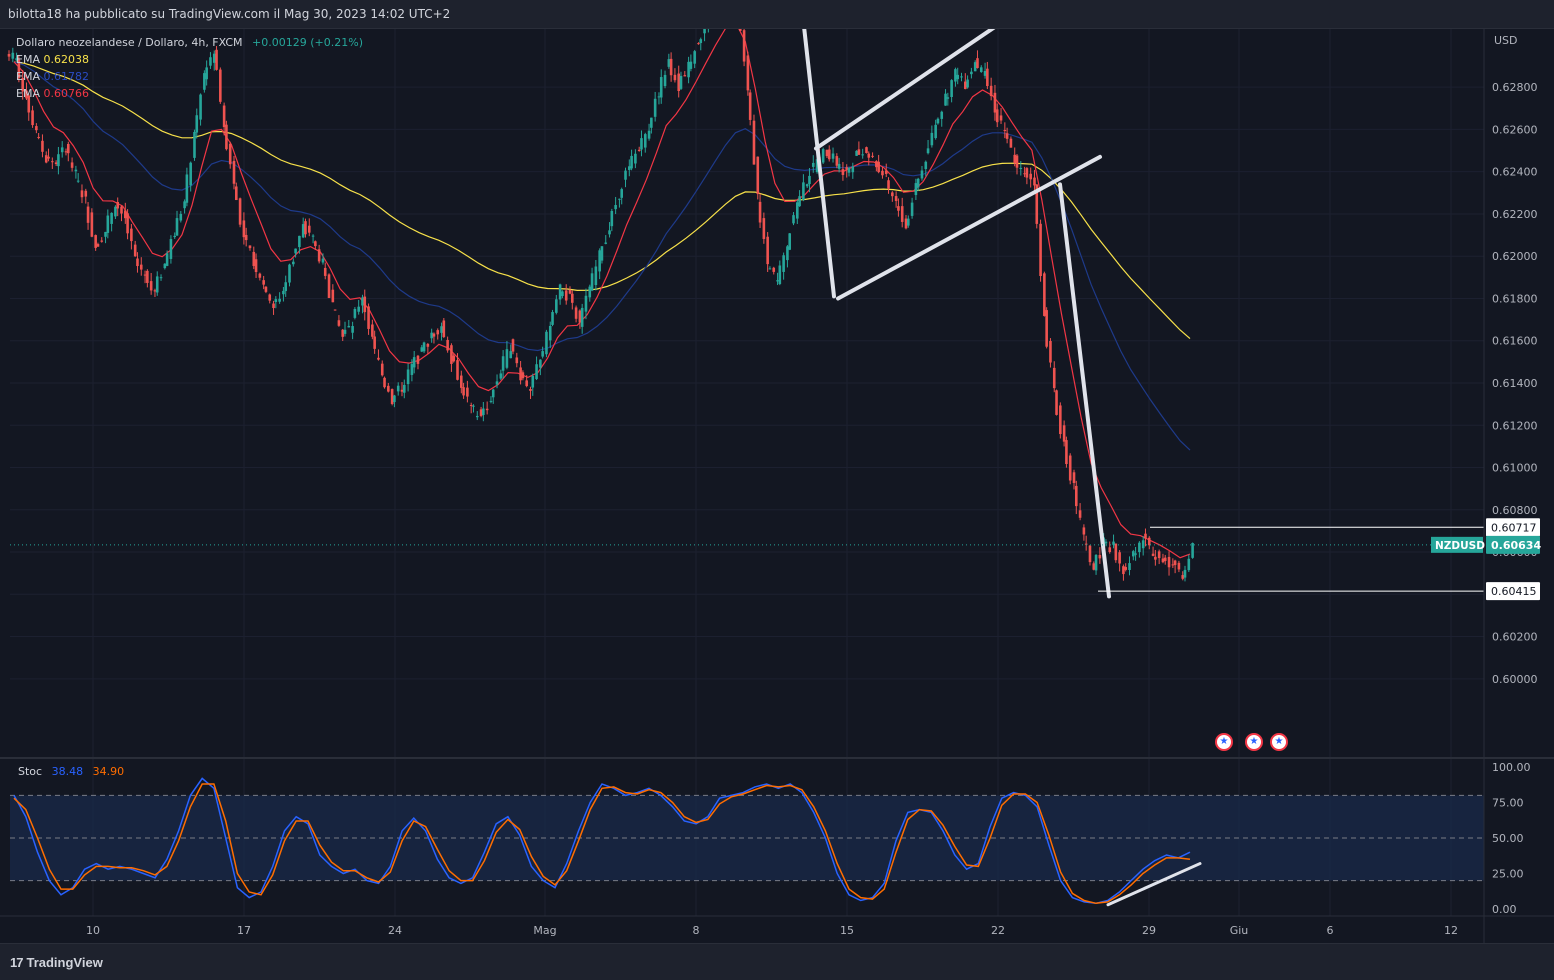 The width and height of the screenshot is (1554, 980). I want to click on ema2-line: EMA 0.61782, so click(189, 76).